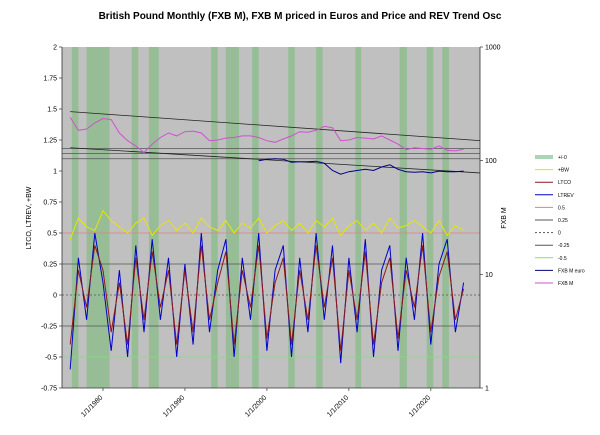  Describe the element at coordinates (571, 271) in the screenshot. I see `legend-label-9: FXB M euro` at that location.